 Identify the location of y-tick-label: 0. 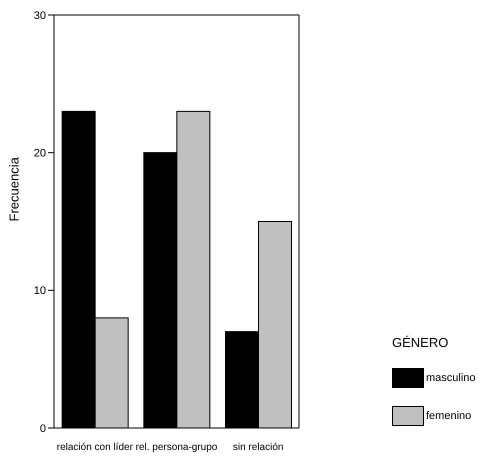
(43, 428).